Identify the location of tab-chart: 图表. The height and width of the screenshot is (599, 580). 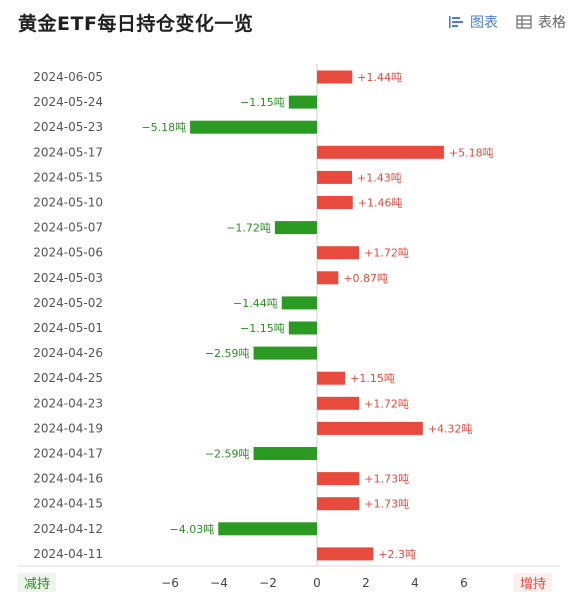
(473, 22).